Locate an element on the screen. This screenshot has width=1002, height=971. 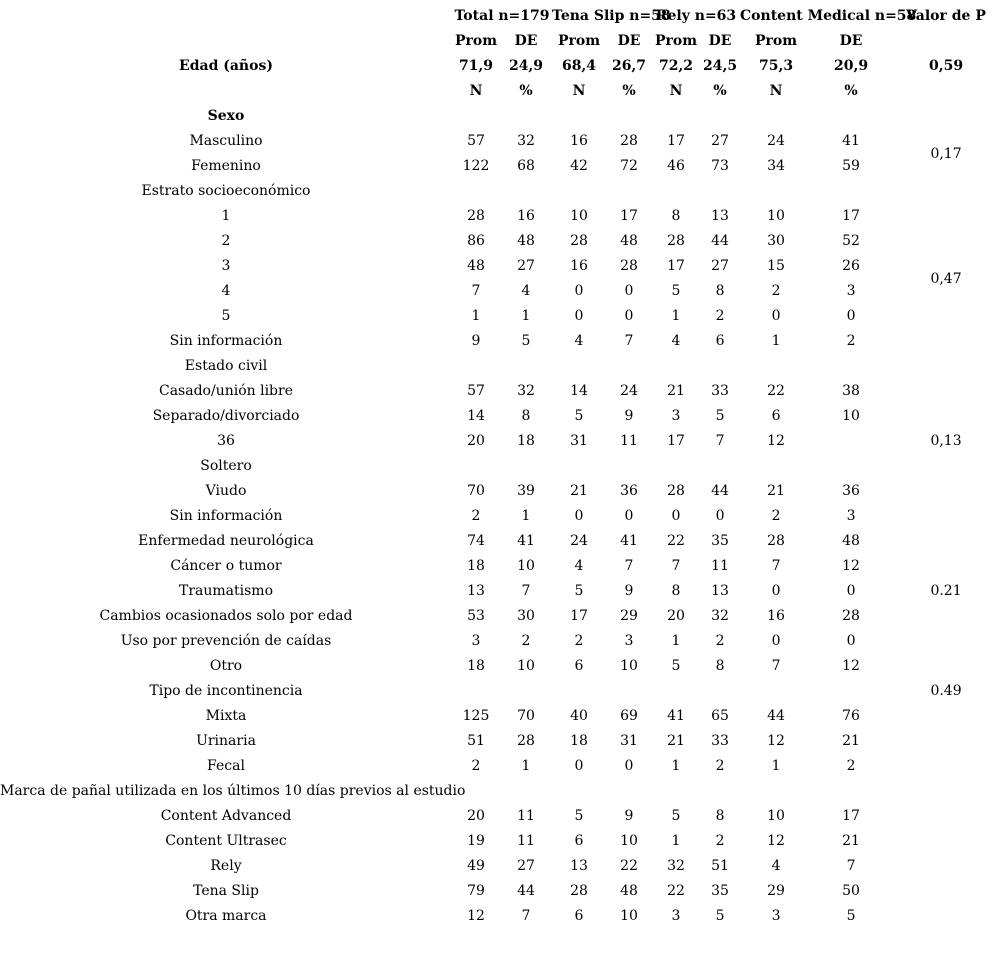
table-row: 5 1 1 0 0 1 2 0 0 is located at coordinates (501, 316).